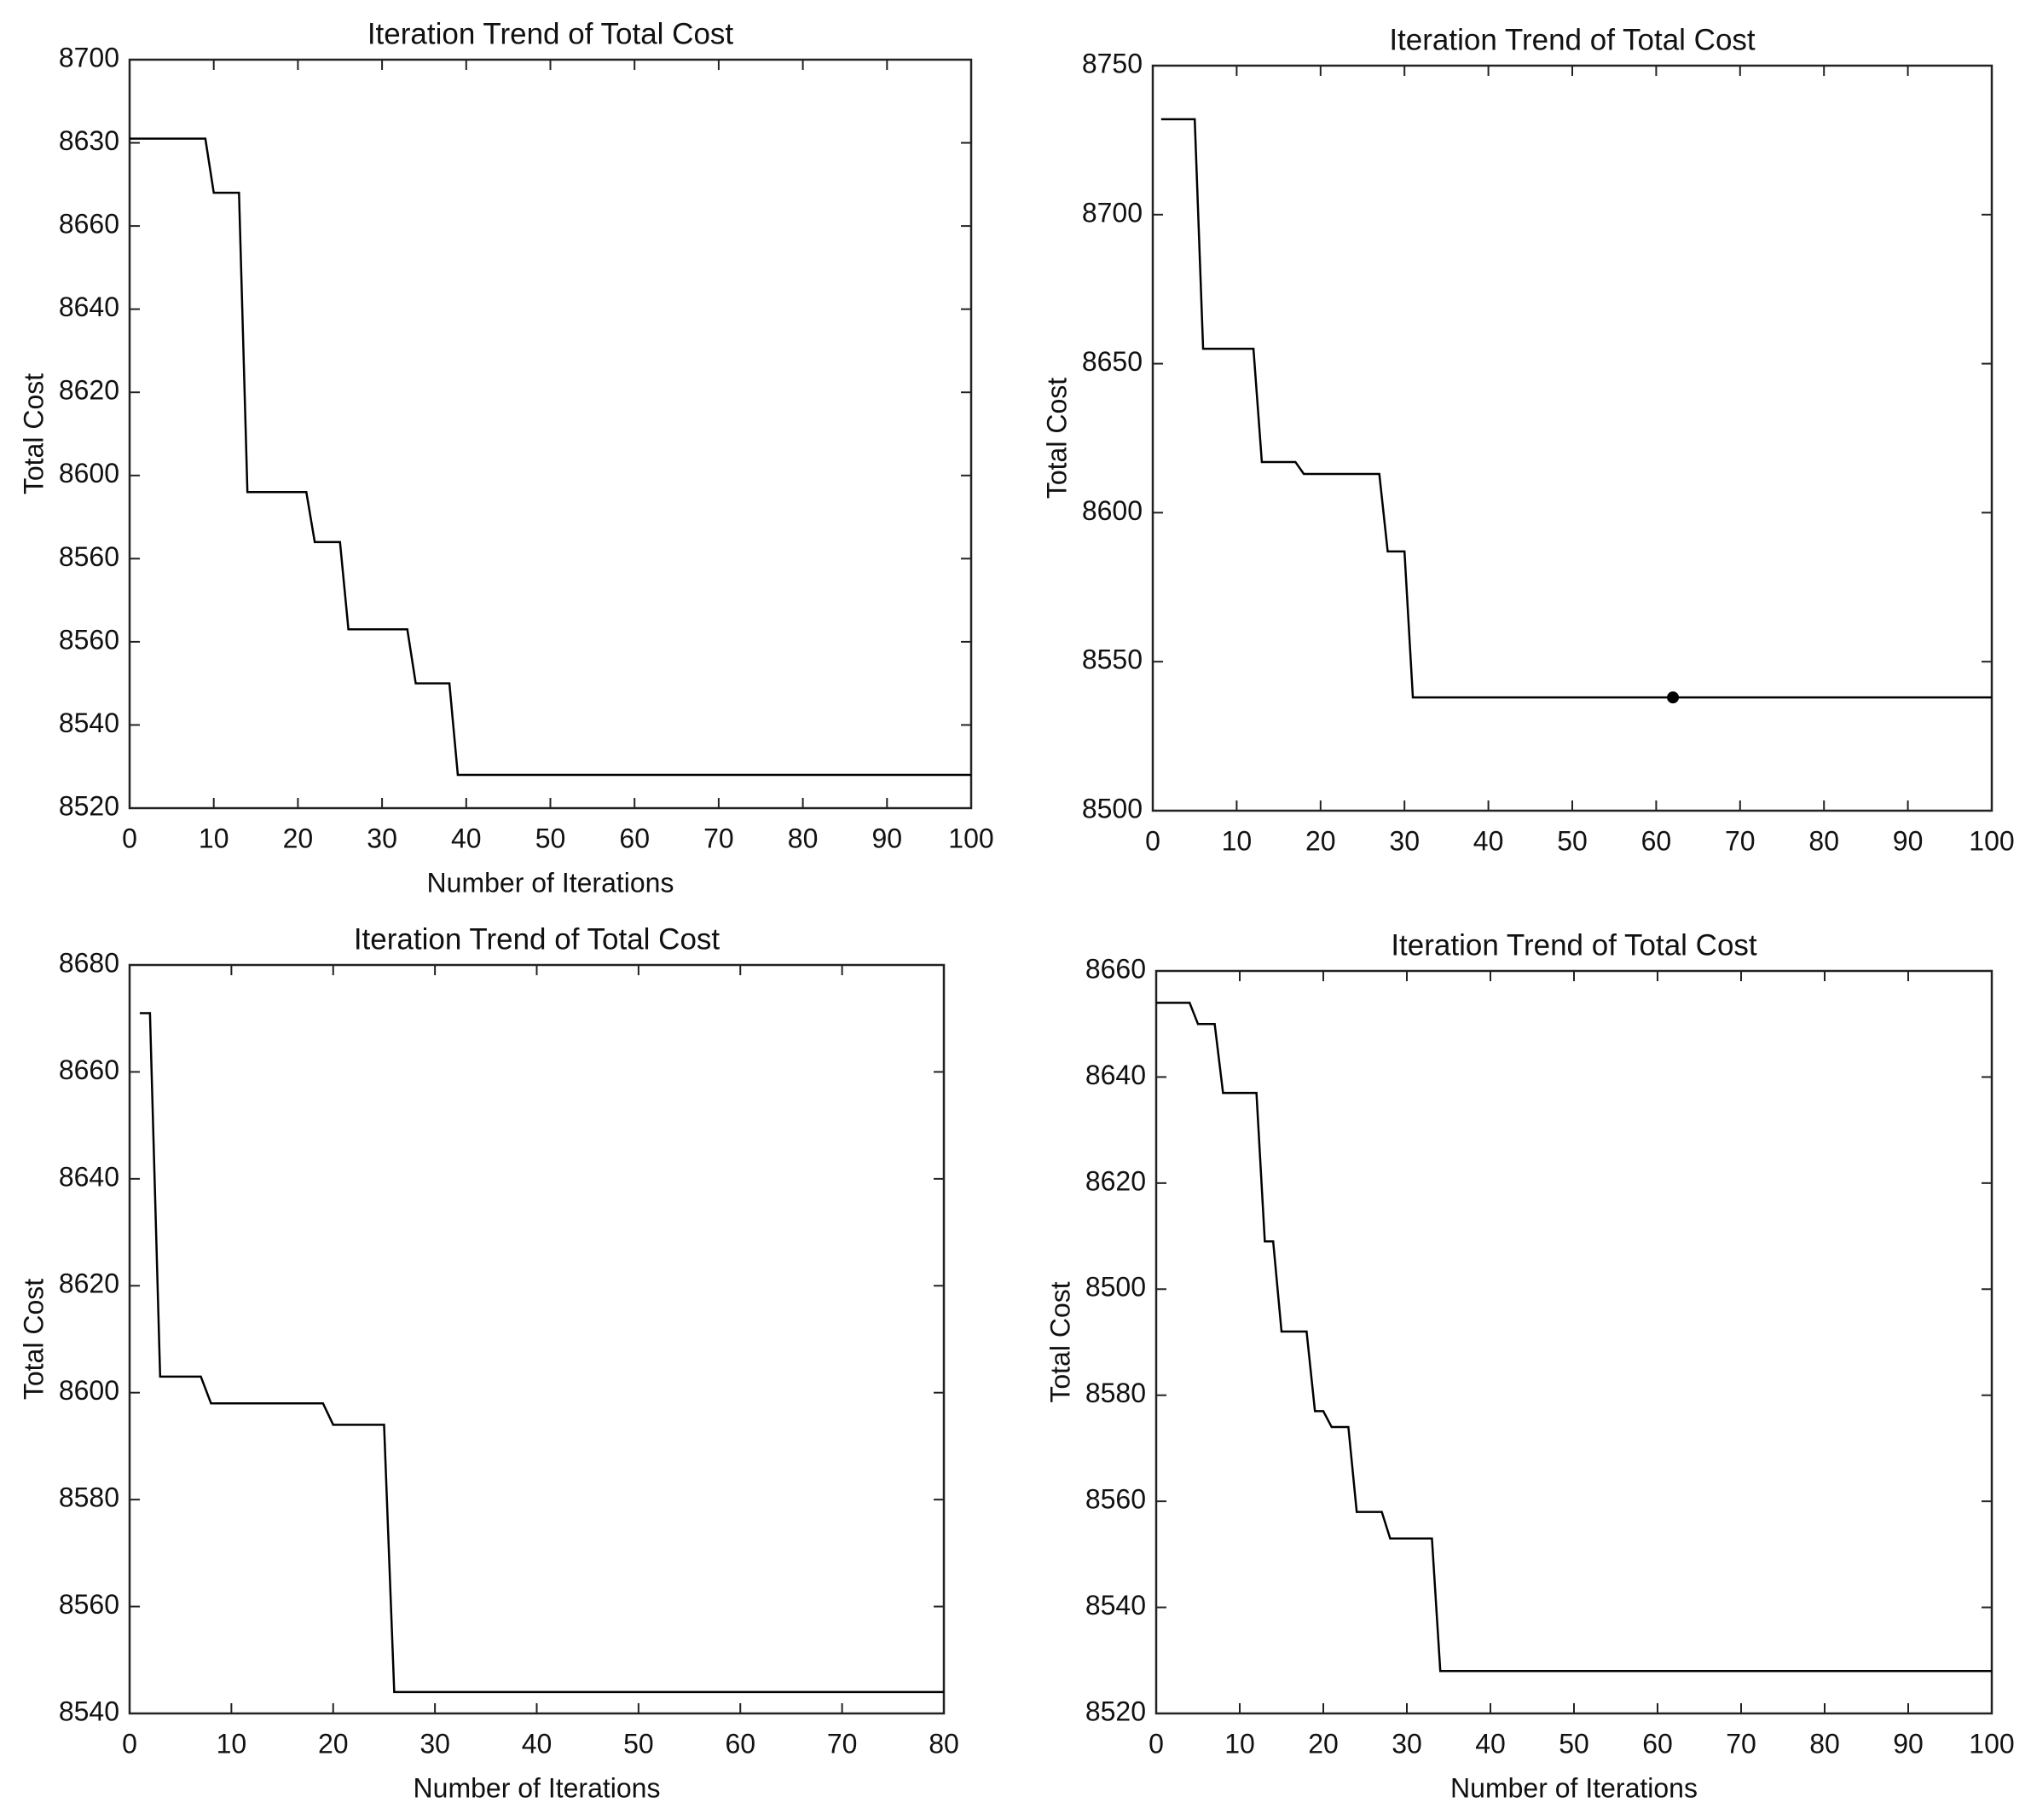  What do you see at coordinates (1674, 697) in the screenshot?
I see `marker-point` at bounding box center [1674, 697].